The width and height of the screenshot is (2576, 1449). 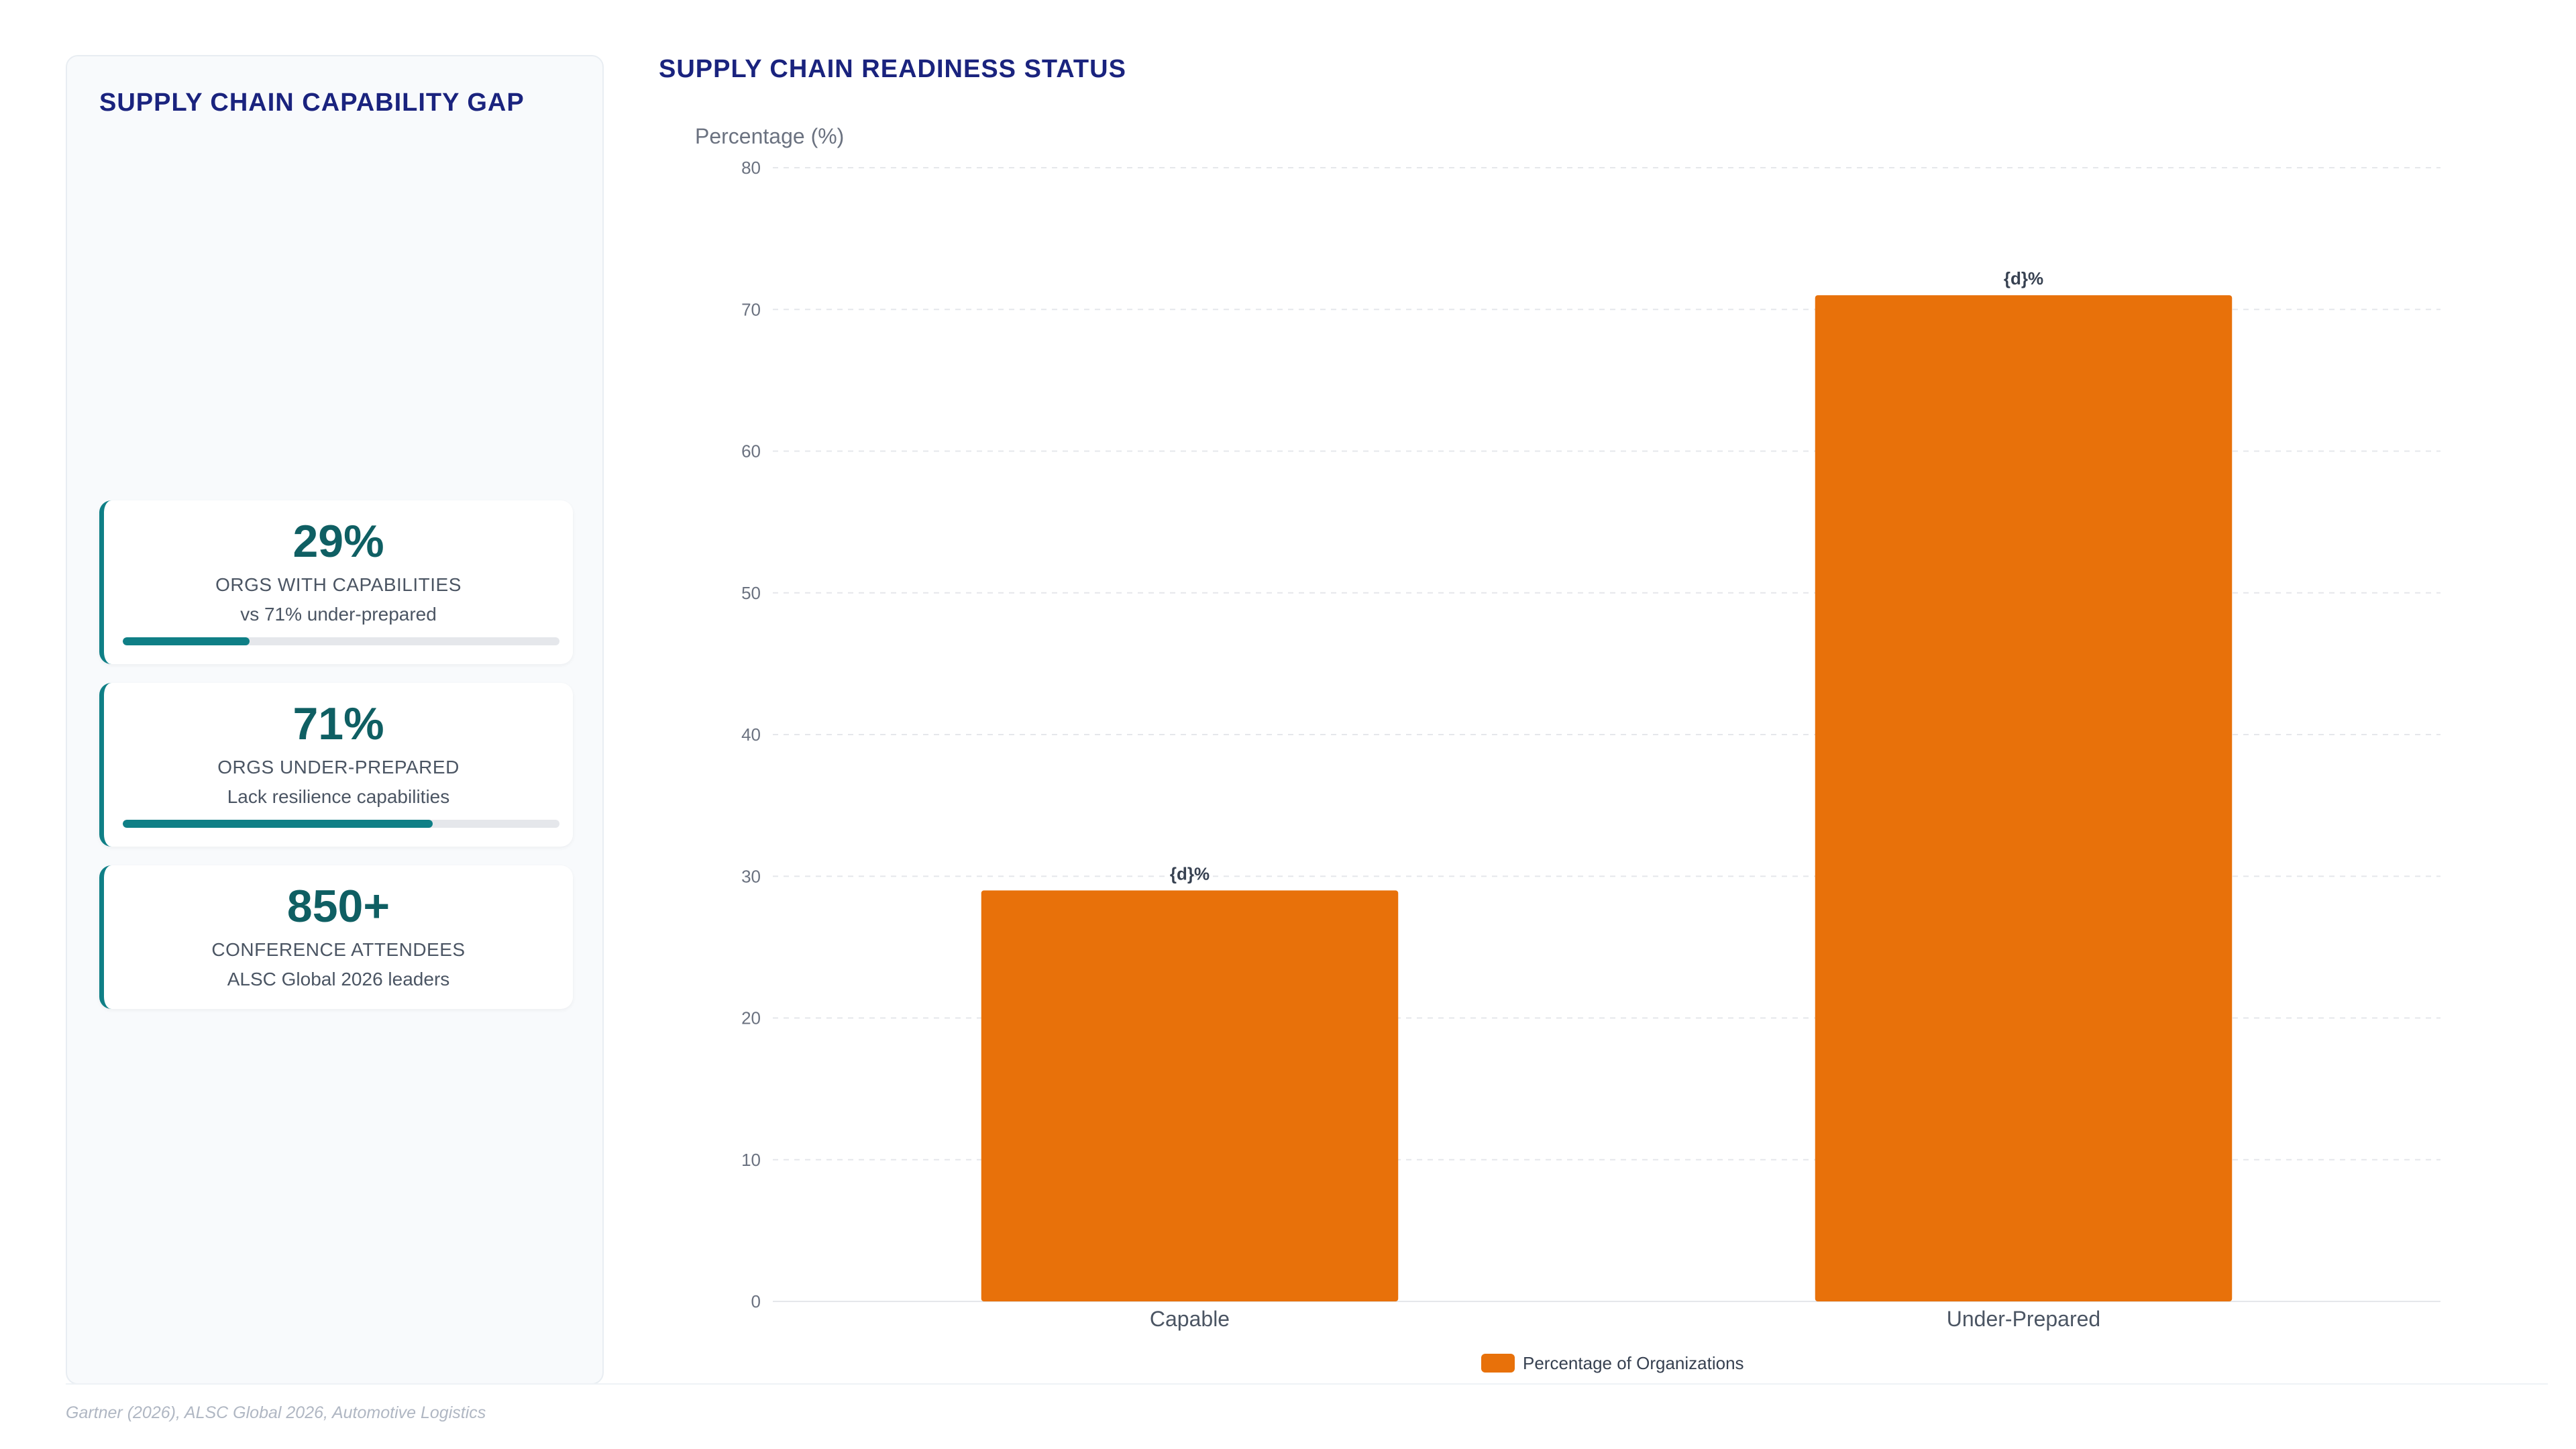 I want to click on y-tick-label: 20, so click(x=751, y=1018).